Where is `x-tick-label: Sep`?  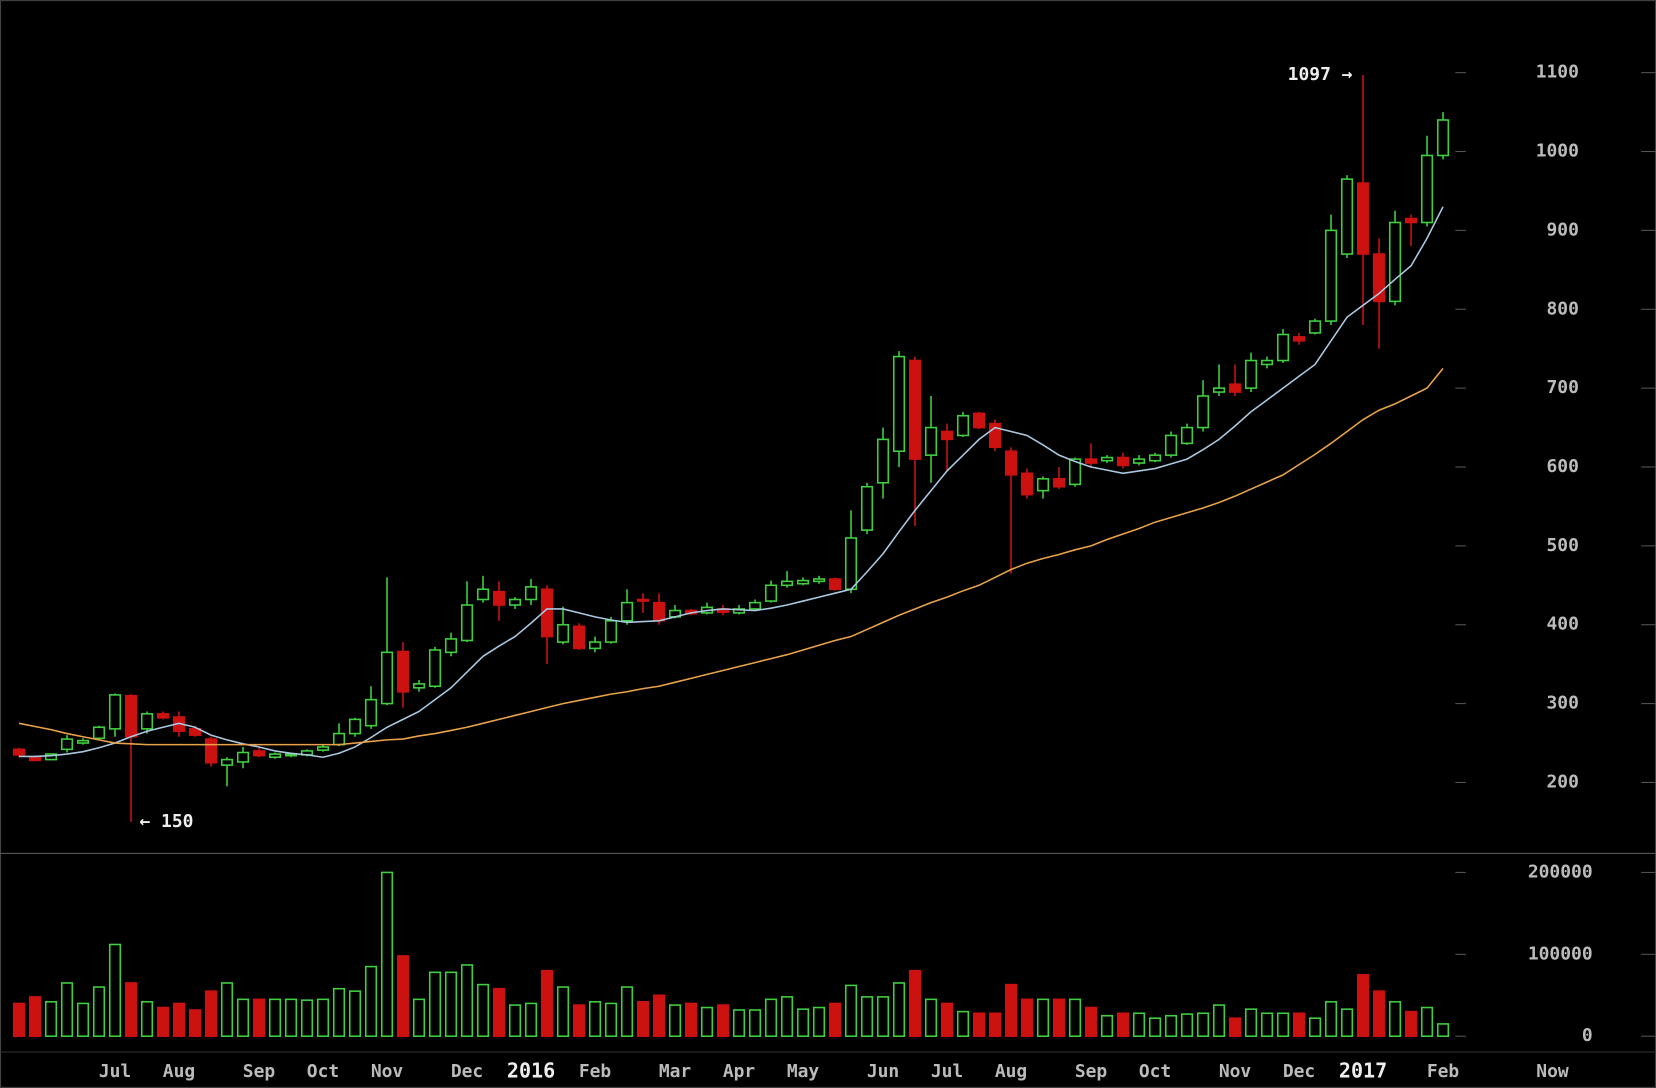
x-tick-label: Sep is located at coordinates (259, 1071).